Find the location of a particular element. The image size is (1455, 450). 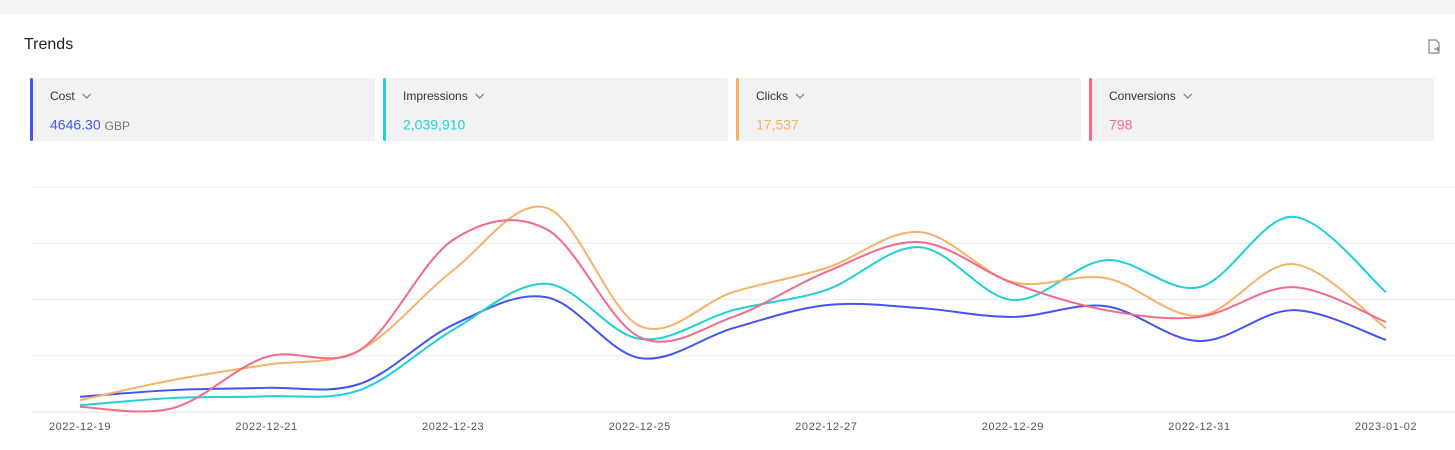

kpi-card: Cost 4646.30 GBP is located at coordinates (202, 109).